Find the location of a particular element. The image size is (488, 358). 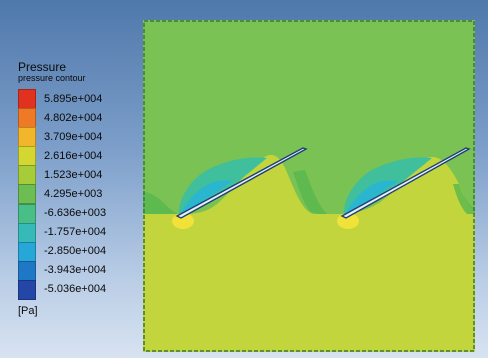

colorbar-tick-label: 4.802e+004 is located at coordinates (73, 117).